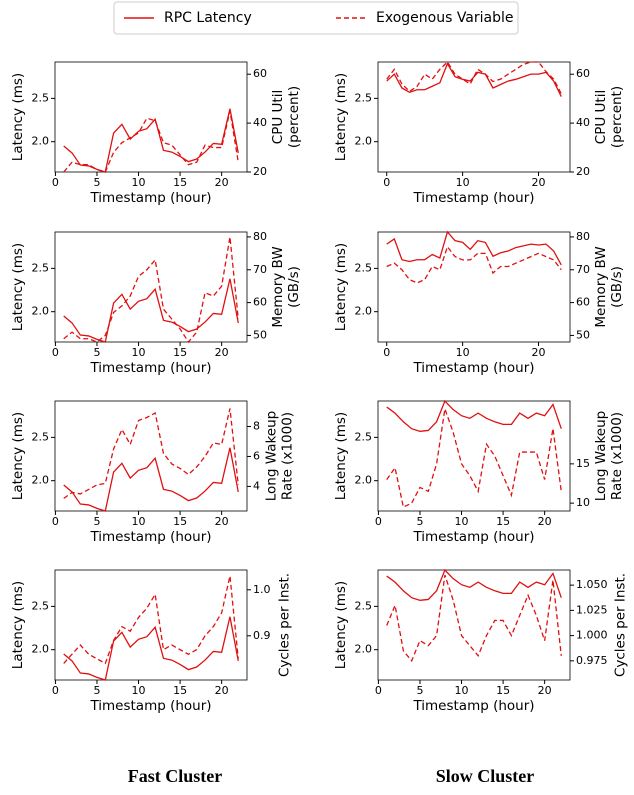  What do you see at coordinates (316, 18) in the screenshot?
I see `legend-box` at bounding box center [316, 18].